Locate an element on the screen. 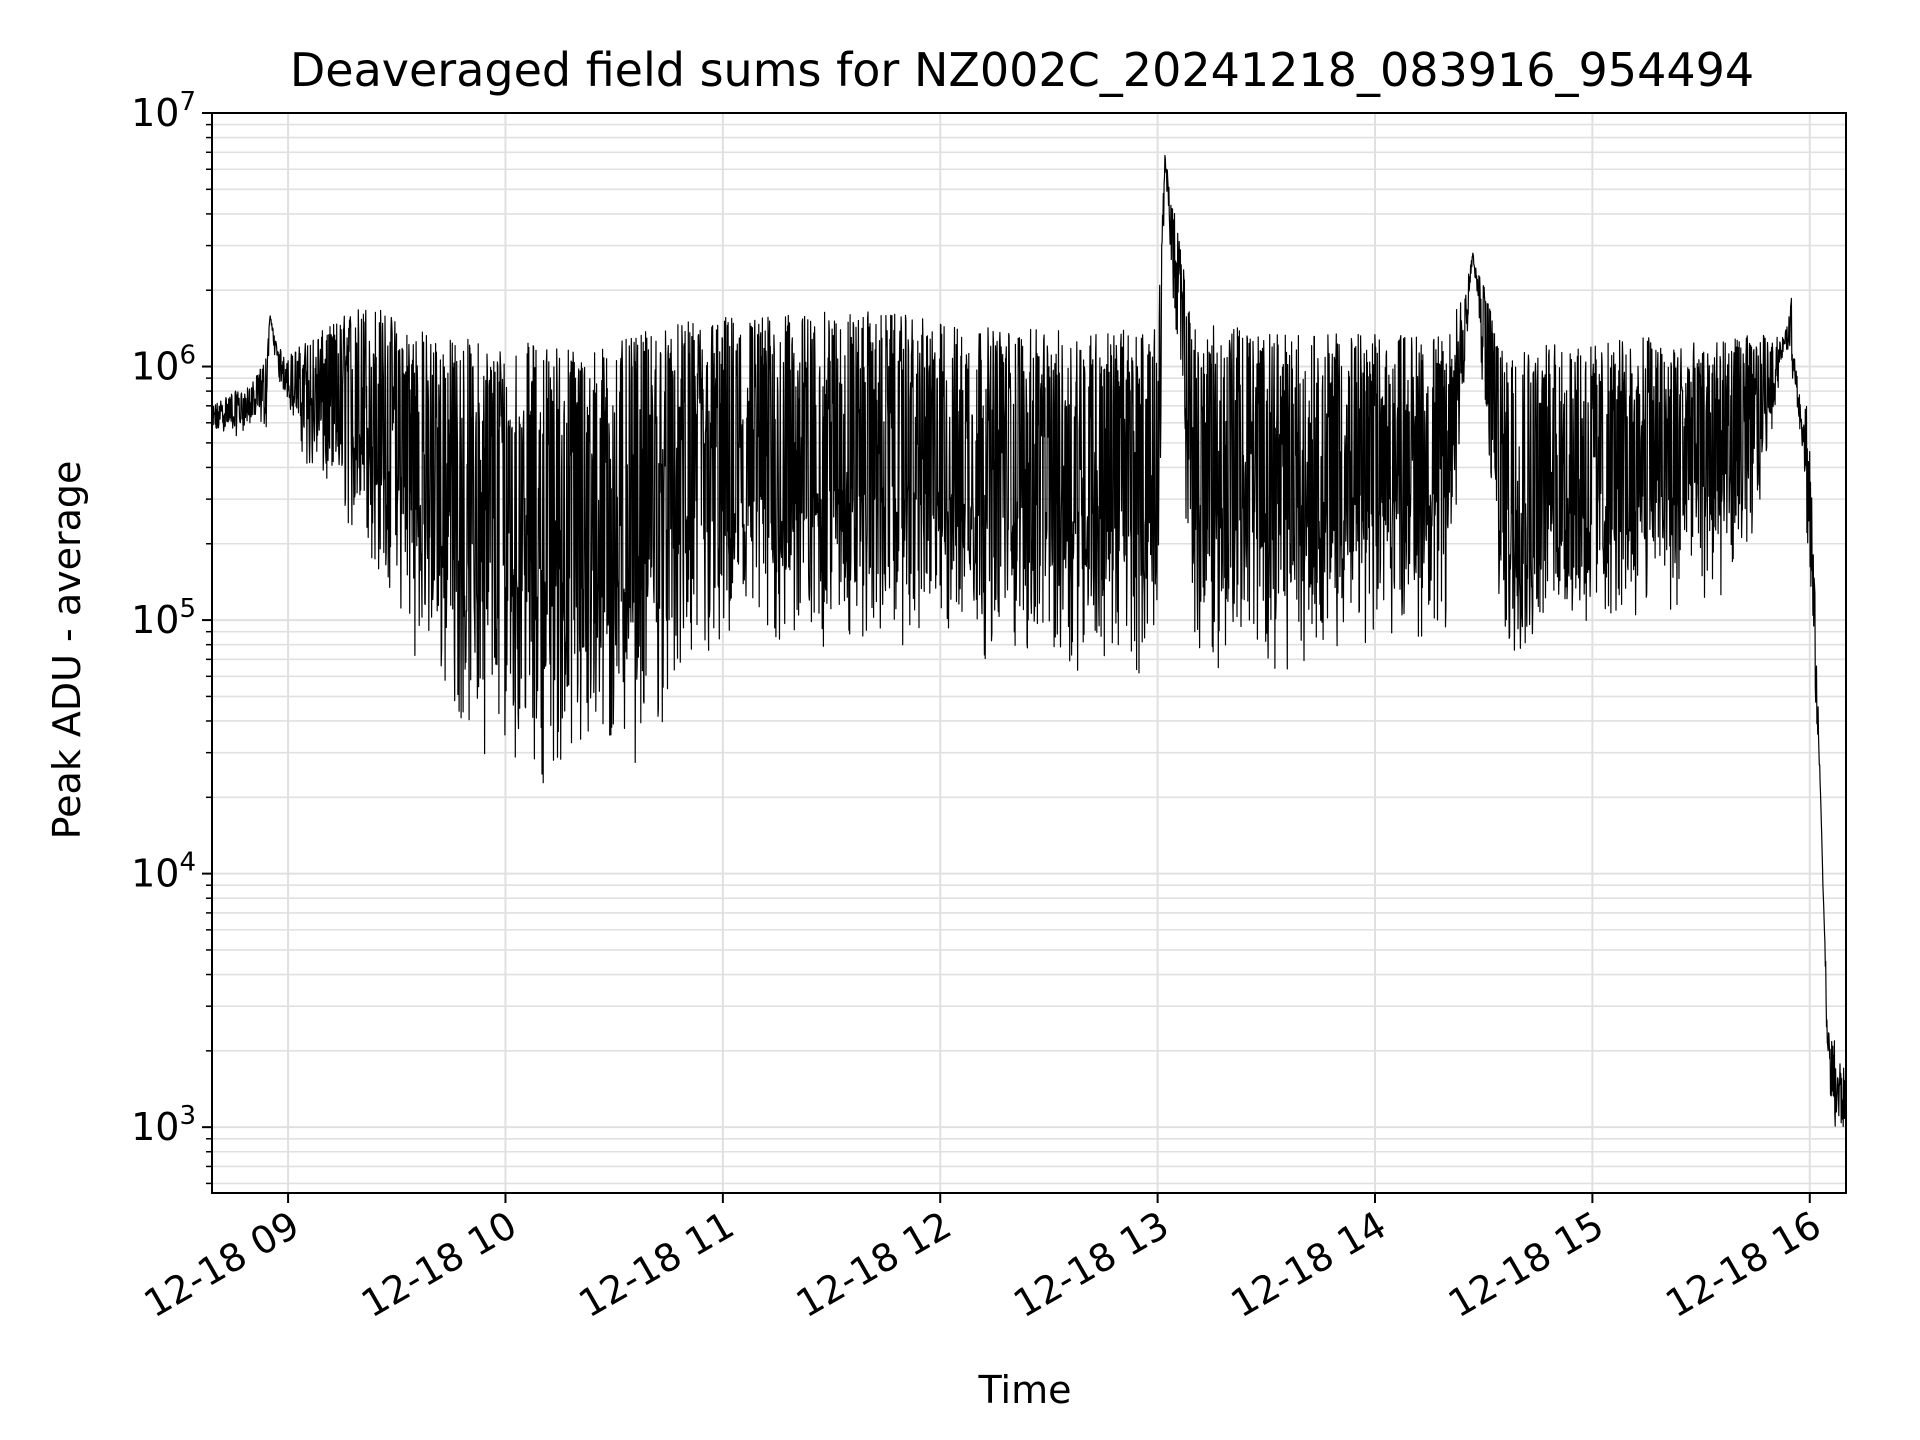 Image resolution: width=1920 pixels, height=1440 pixels. y-tick-label: 105 is located at coordinates (163, 618).